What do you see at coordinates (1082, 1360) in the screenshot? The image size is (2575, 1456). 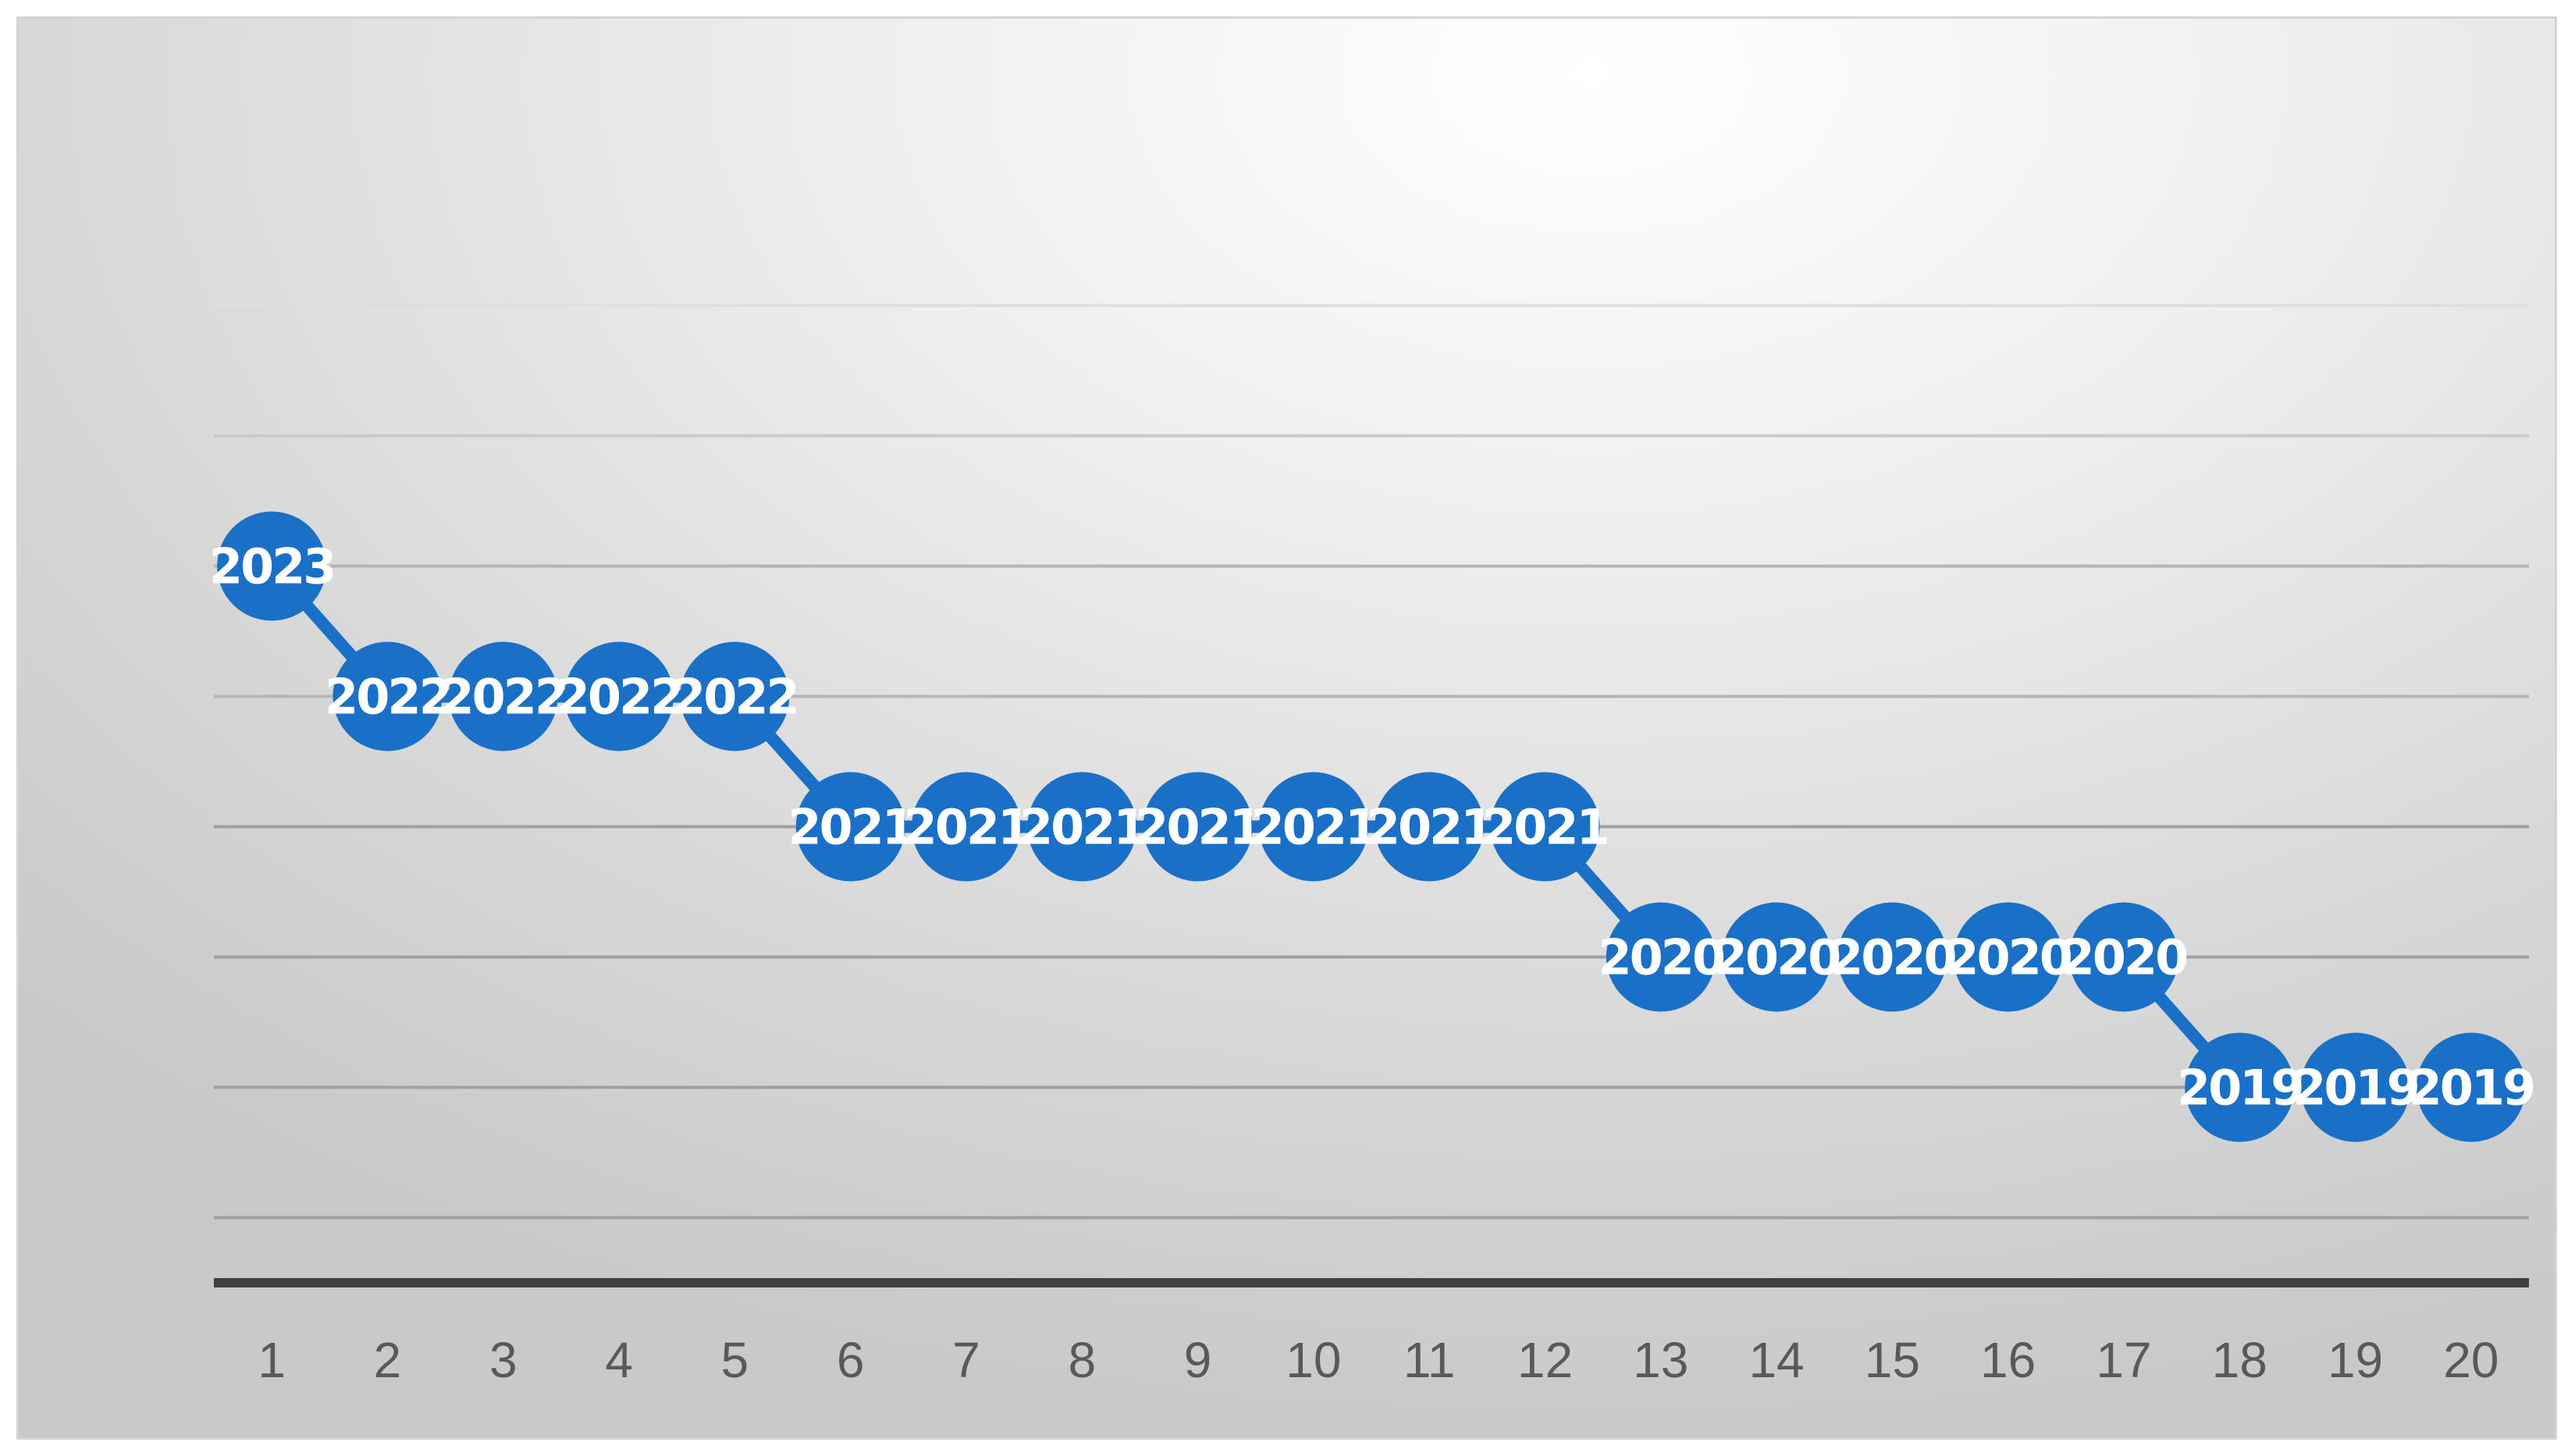 I see `x-tick-label-8: 8` at bounding box center [1082, 1360].